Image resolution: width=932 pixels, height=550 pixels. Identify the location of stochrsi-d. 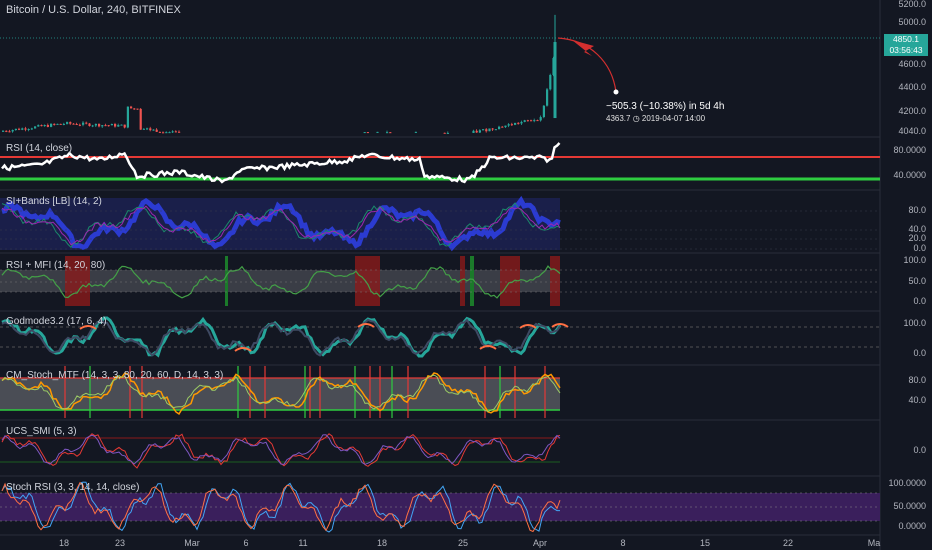
(281, 507).